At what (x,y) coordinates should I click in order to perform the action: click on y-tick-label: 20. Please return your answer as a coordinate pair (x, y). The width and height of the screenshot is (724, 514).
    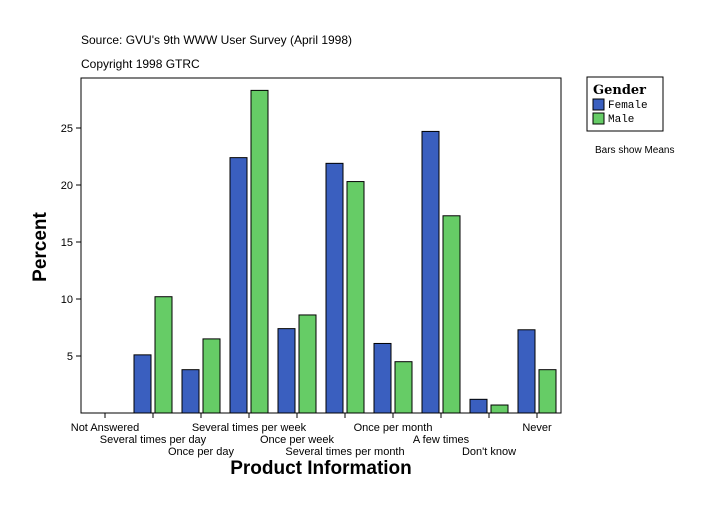
    Looking at the image, I should click on (67, 186).